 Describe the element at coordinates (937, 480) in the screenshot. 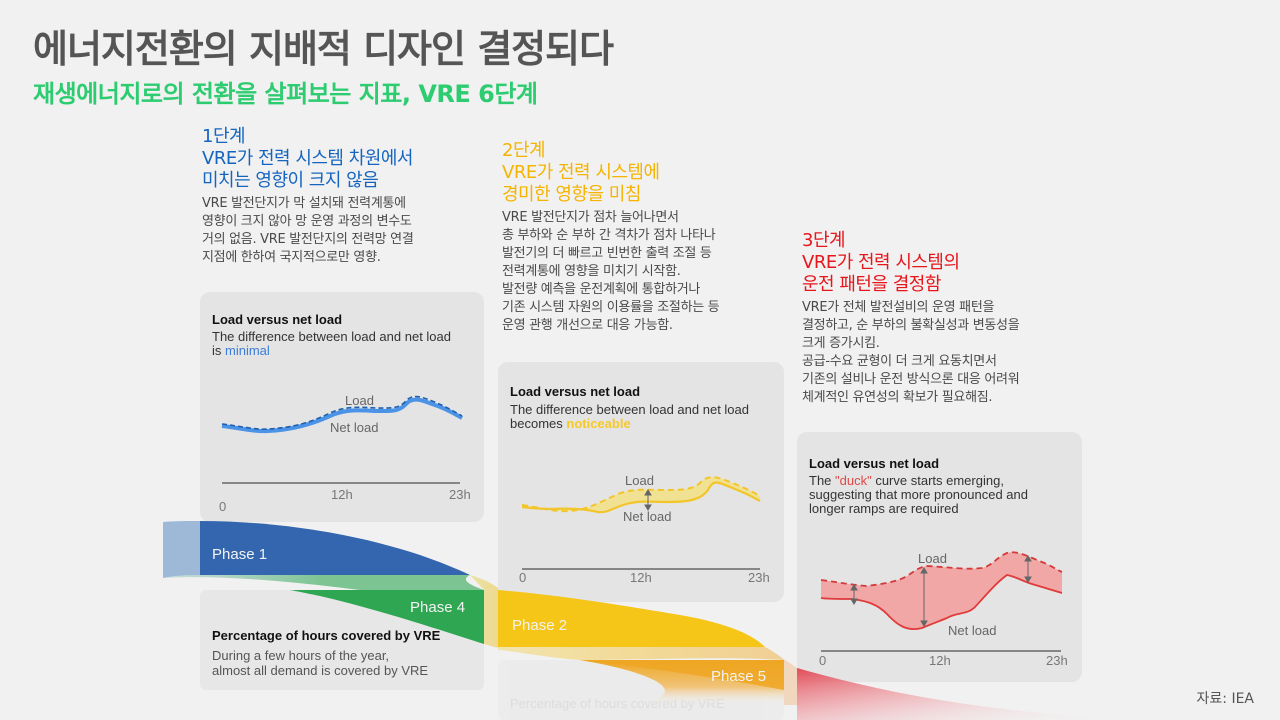

I see `card-desc-text: curve starts emerging,` at that location.